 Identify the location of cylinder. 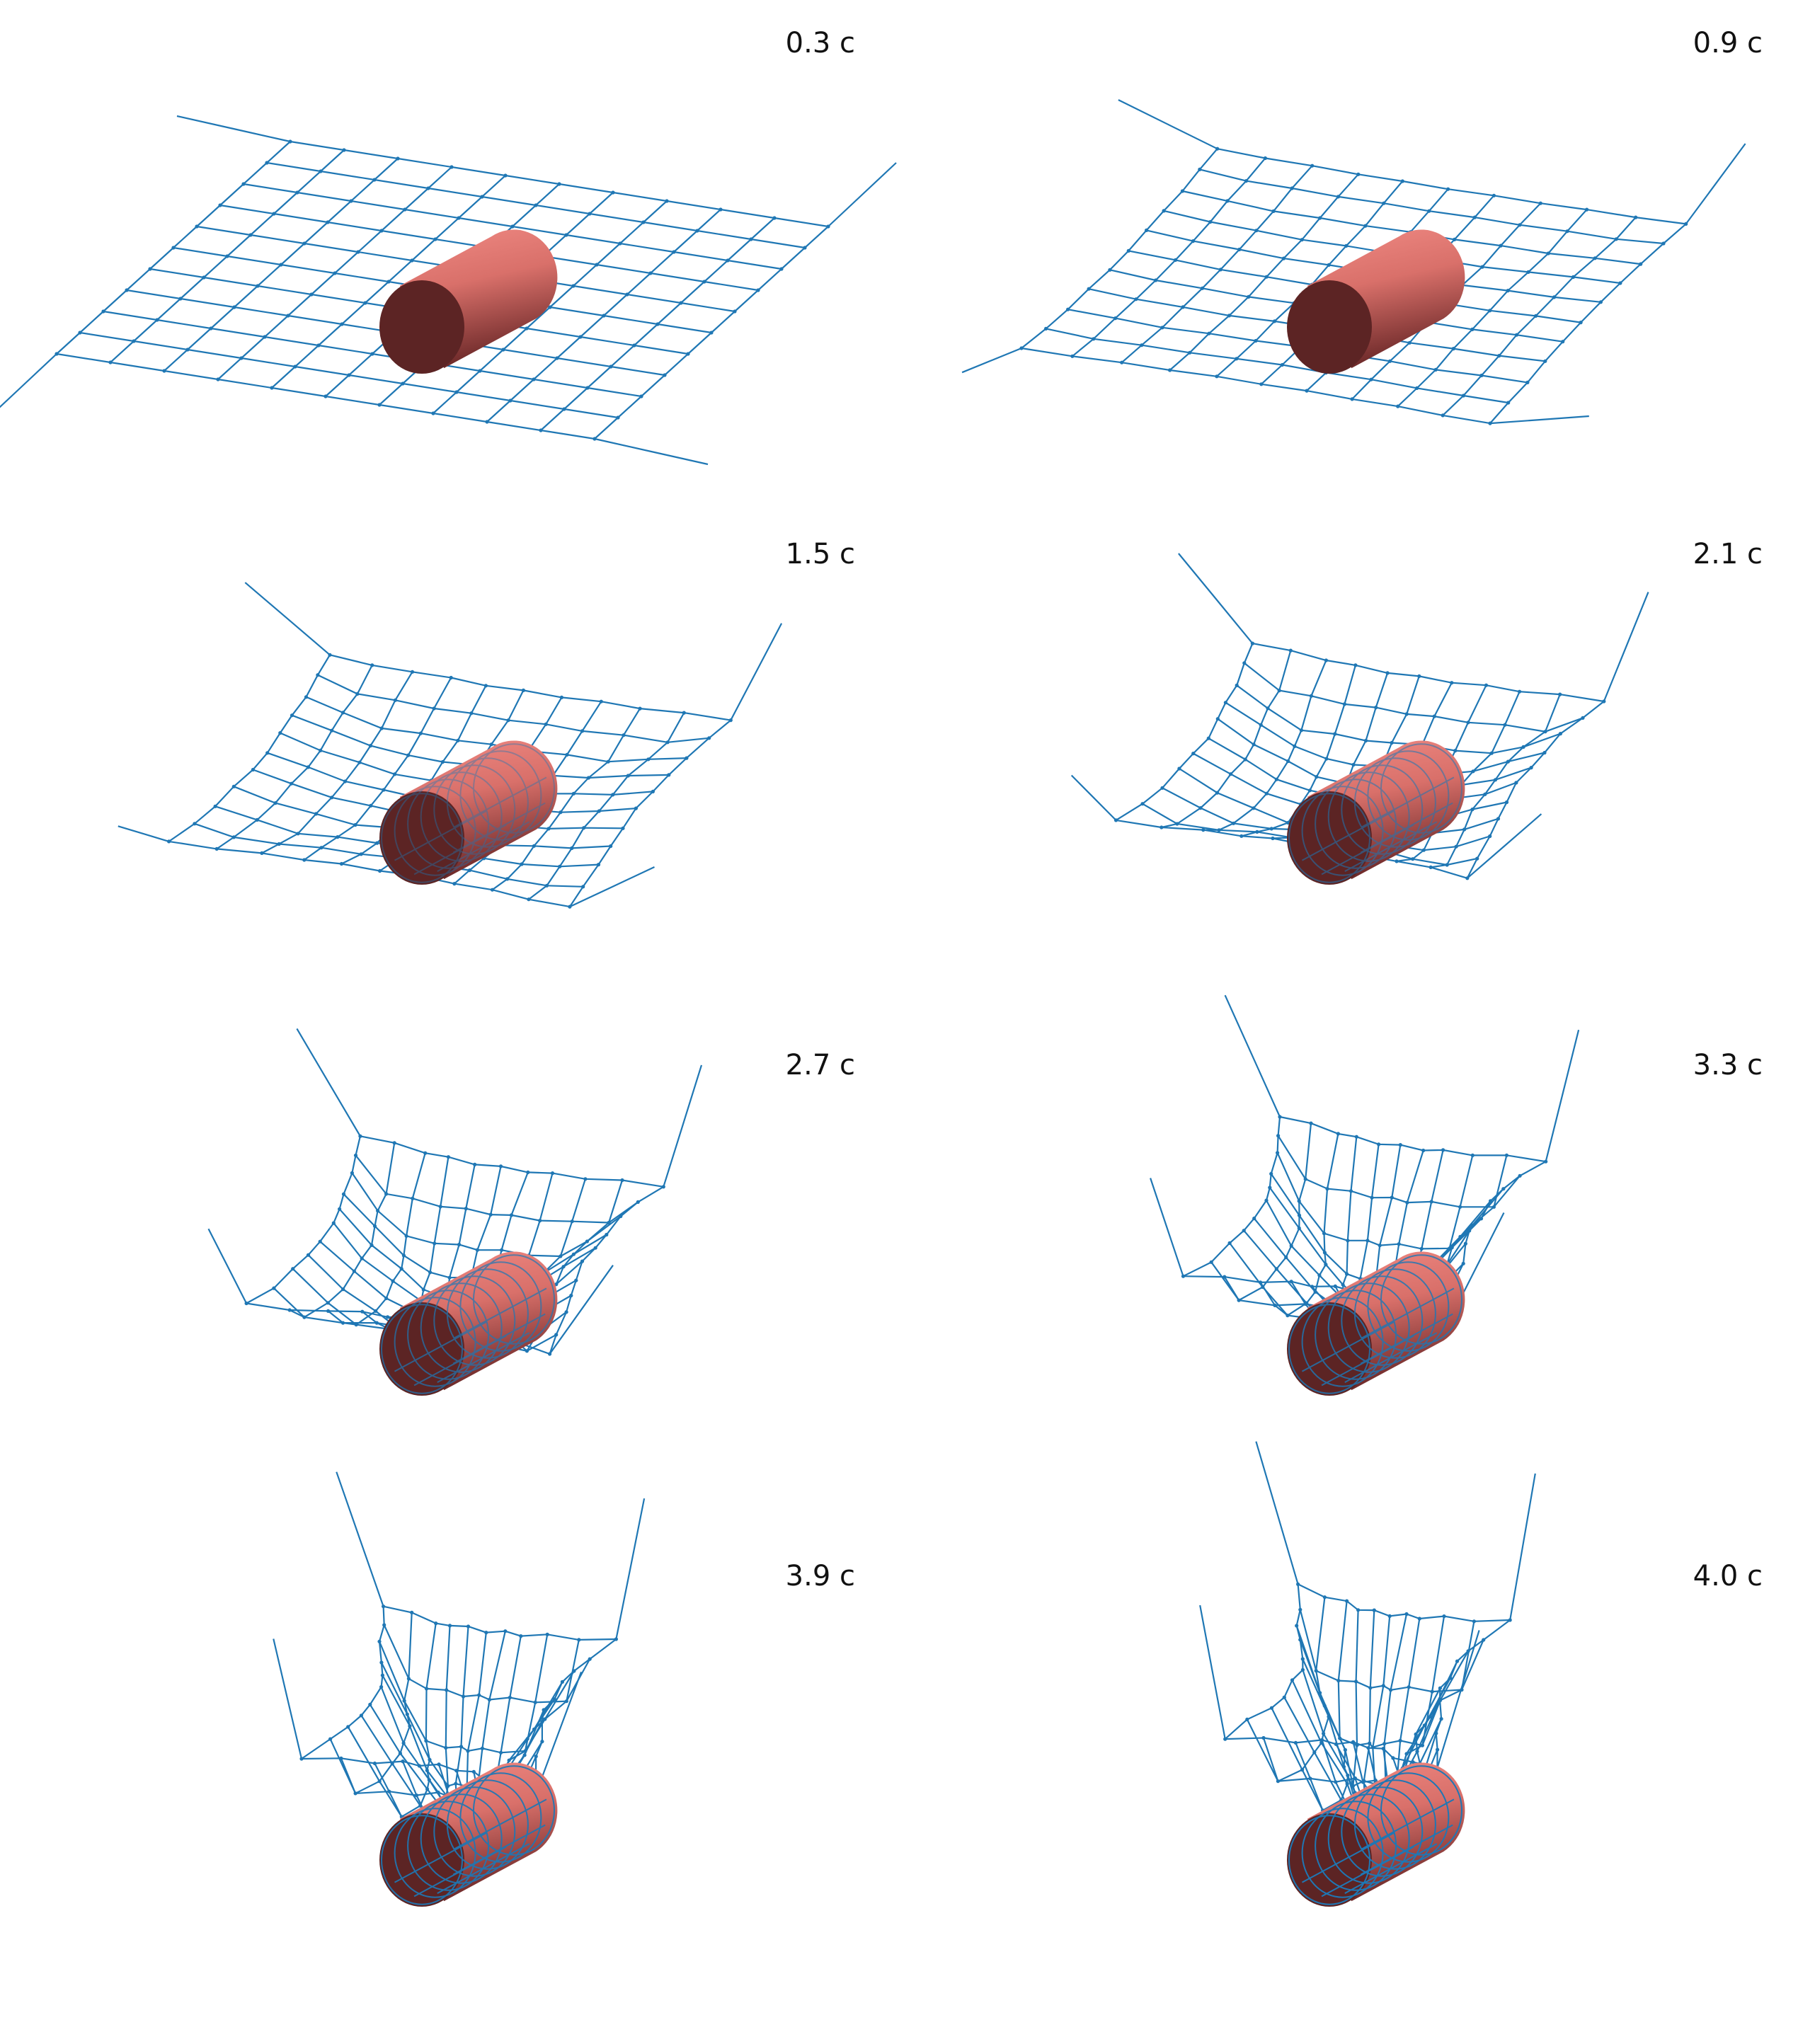
(468, 813).